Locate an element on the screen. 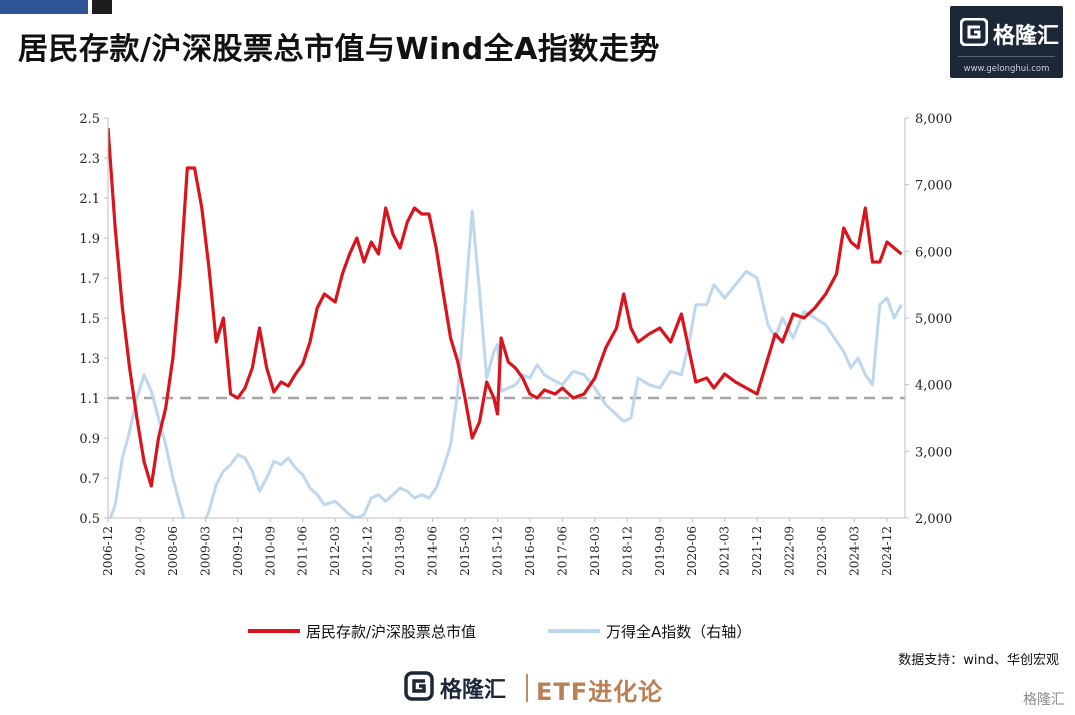 Image resolution: width=1075 pixels, height=715 pixels. top-accent-block is located at coordinates (102, 7).